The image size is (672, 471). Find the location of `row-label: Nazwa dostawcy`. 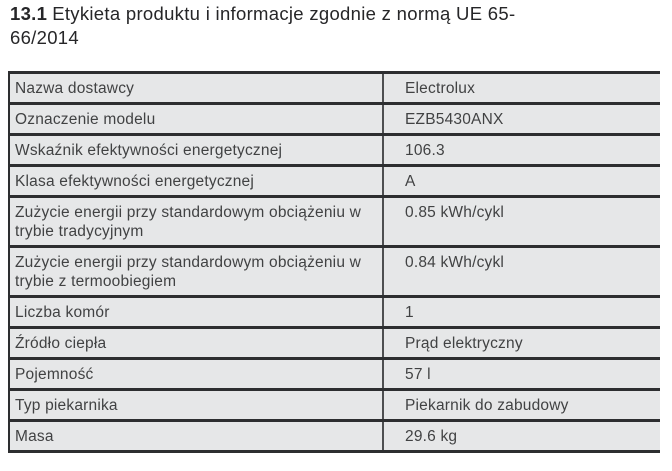

row-label: Nazwa dostawcy is located at coordinates (197, 88).